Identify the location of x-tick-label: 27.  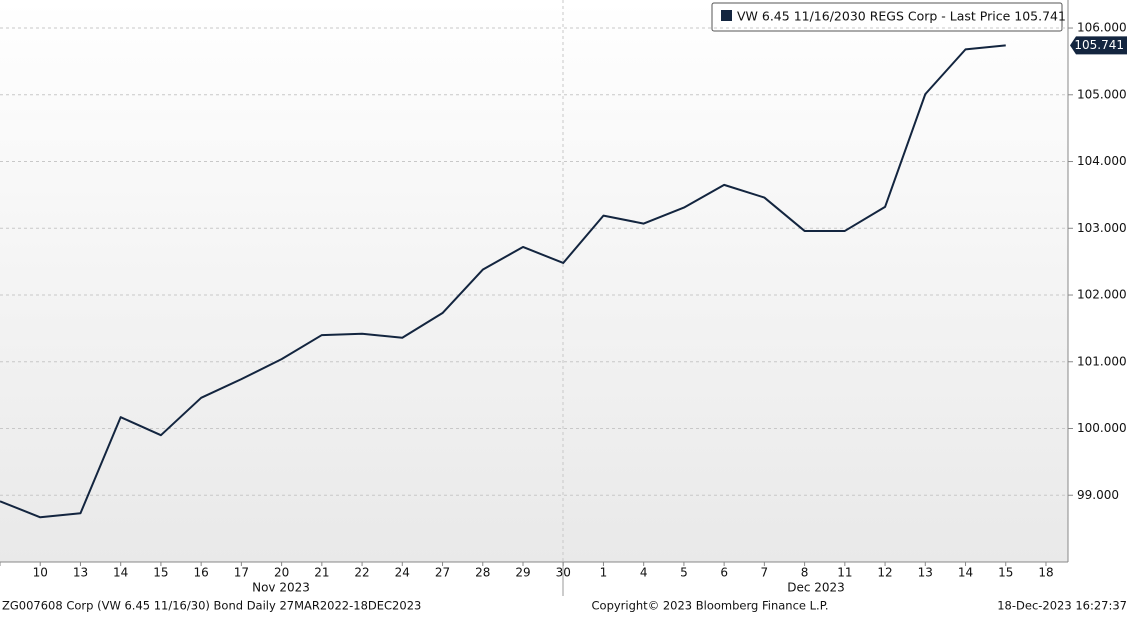
(442, 573).